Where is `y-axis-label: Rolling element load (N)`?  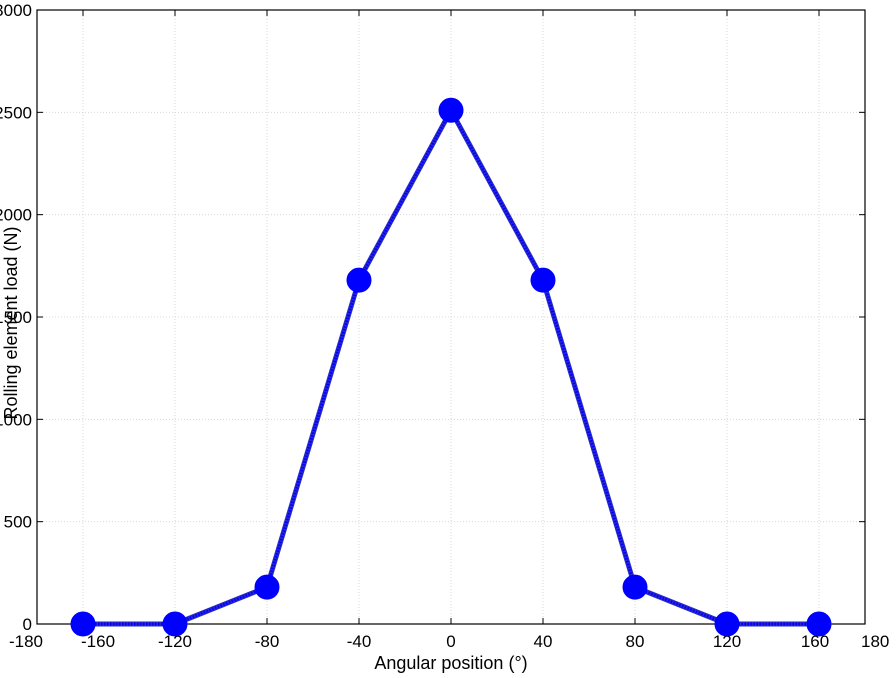 y-axis-label: Rolling element load (N) is located at coordinates (11, 322).